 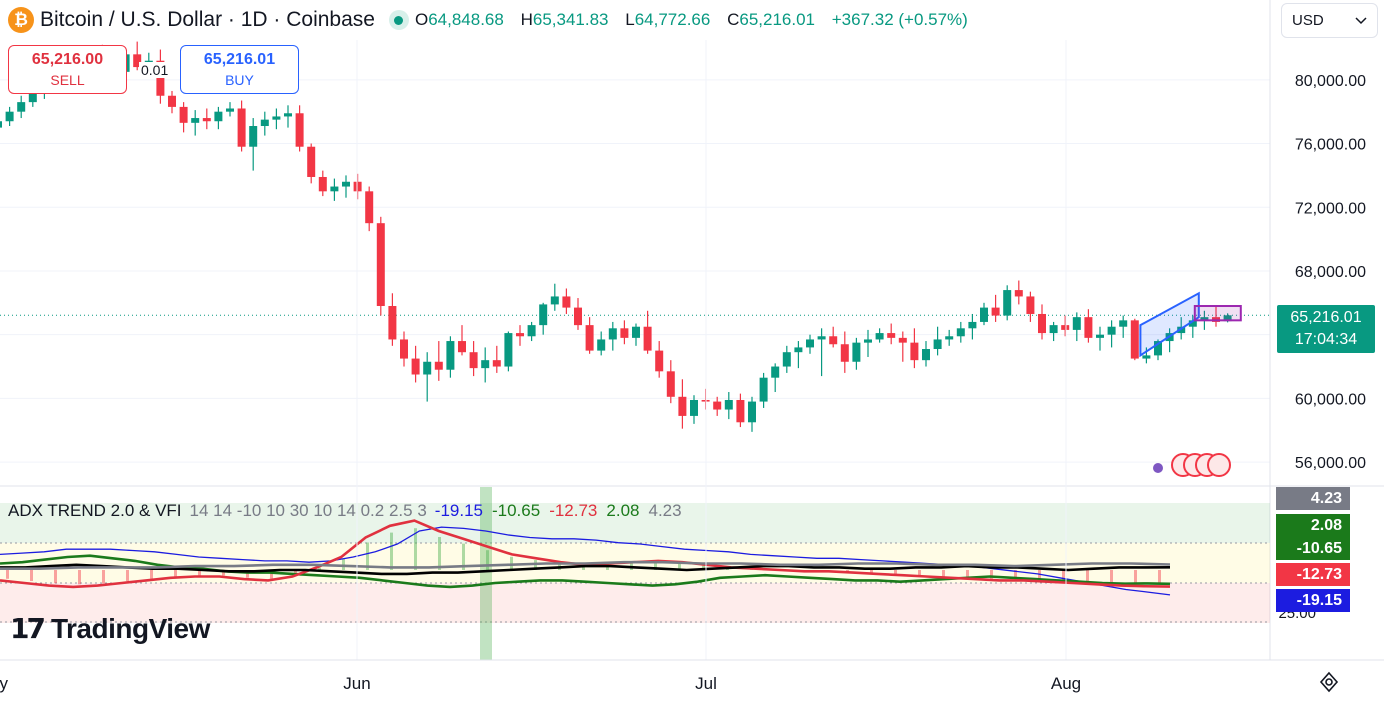 I want to click on spread-value: 0.01, so click(x=155, y=70).